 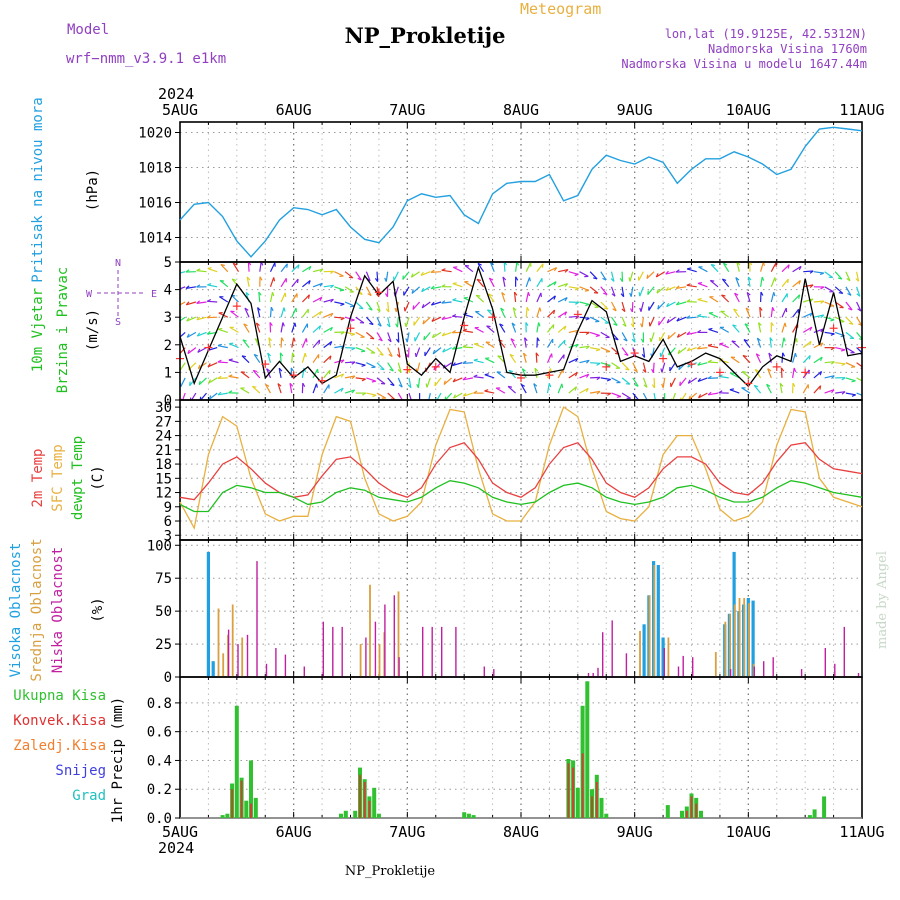 What do you see at coordinates (98, 477) in the screenshot?
I see `temp-units: (C)` at bounding box center [98, 477].